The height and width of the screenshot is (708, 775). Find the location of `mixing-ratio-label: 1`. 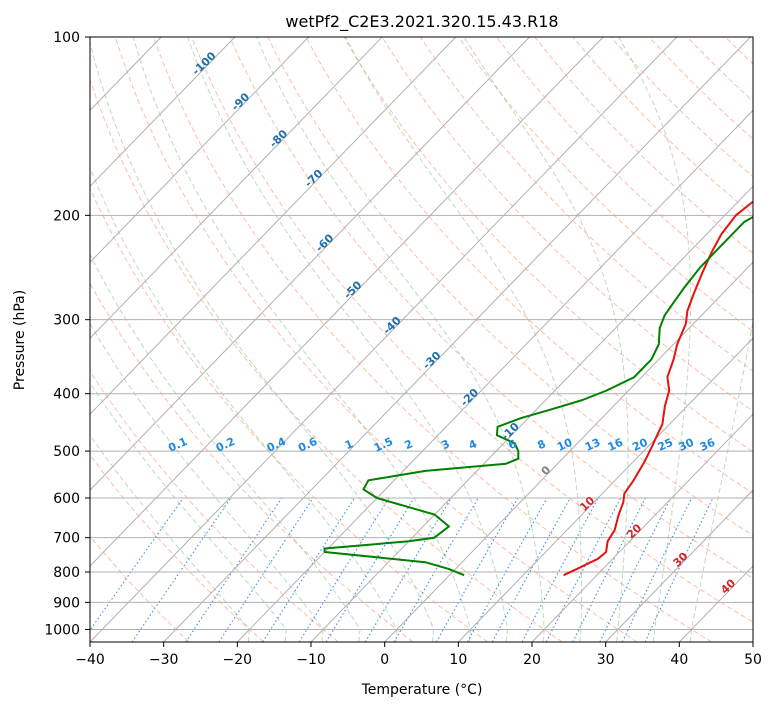

mixing-ratio-label: 1 is located at coordinates (349, 444).